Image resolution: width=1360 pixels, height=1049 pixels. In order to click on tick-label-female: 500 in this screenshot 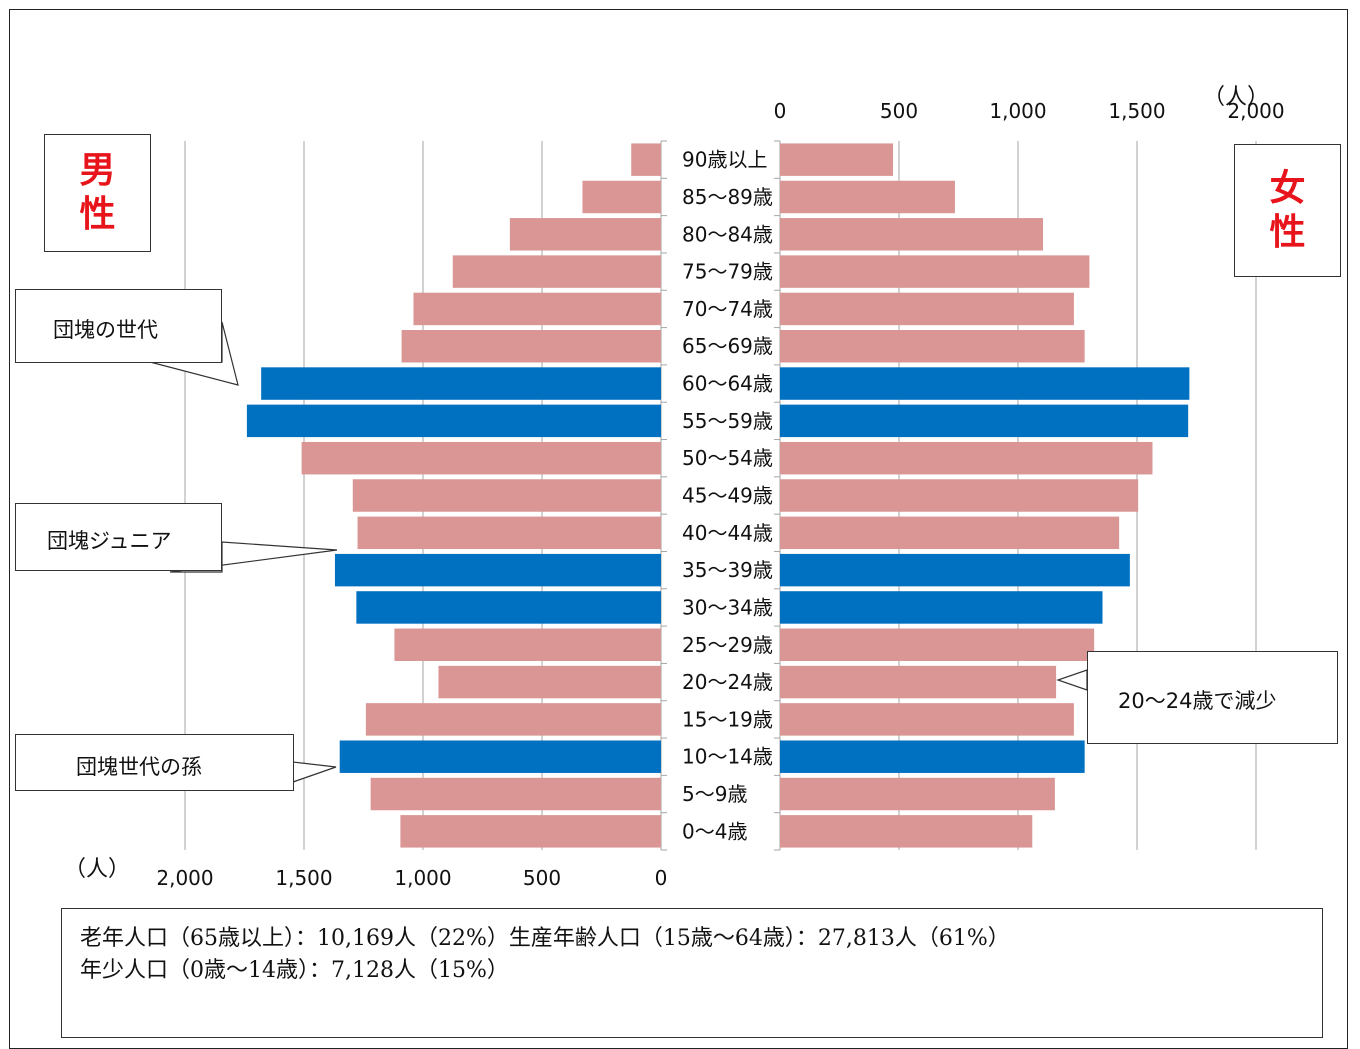, I will do `click(899, 111)`.